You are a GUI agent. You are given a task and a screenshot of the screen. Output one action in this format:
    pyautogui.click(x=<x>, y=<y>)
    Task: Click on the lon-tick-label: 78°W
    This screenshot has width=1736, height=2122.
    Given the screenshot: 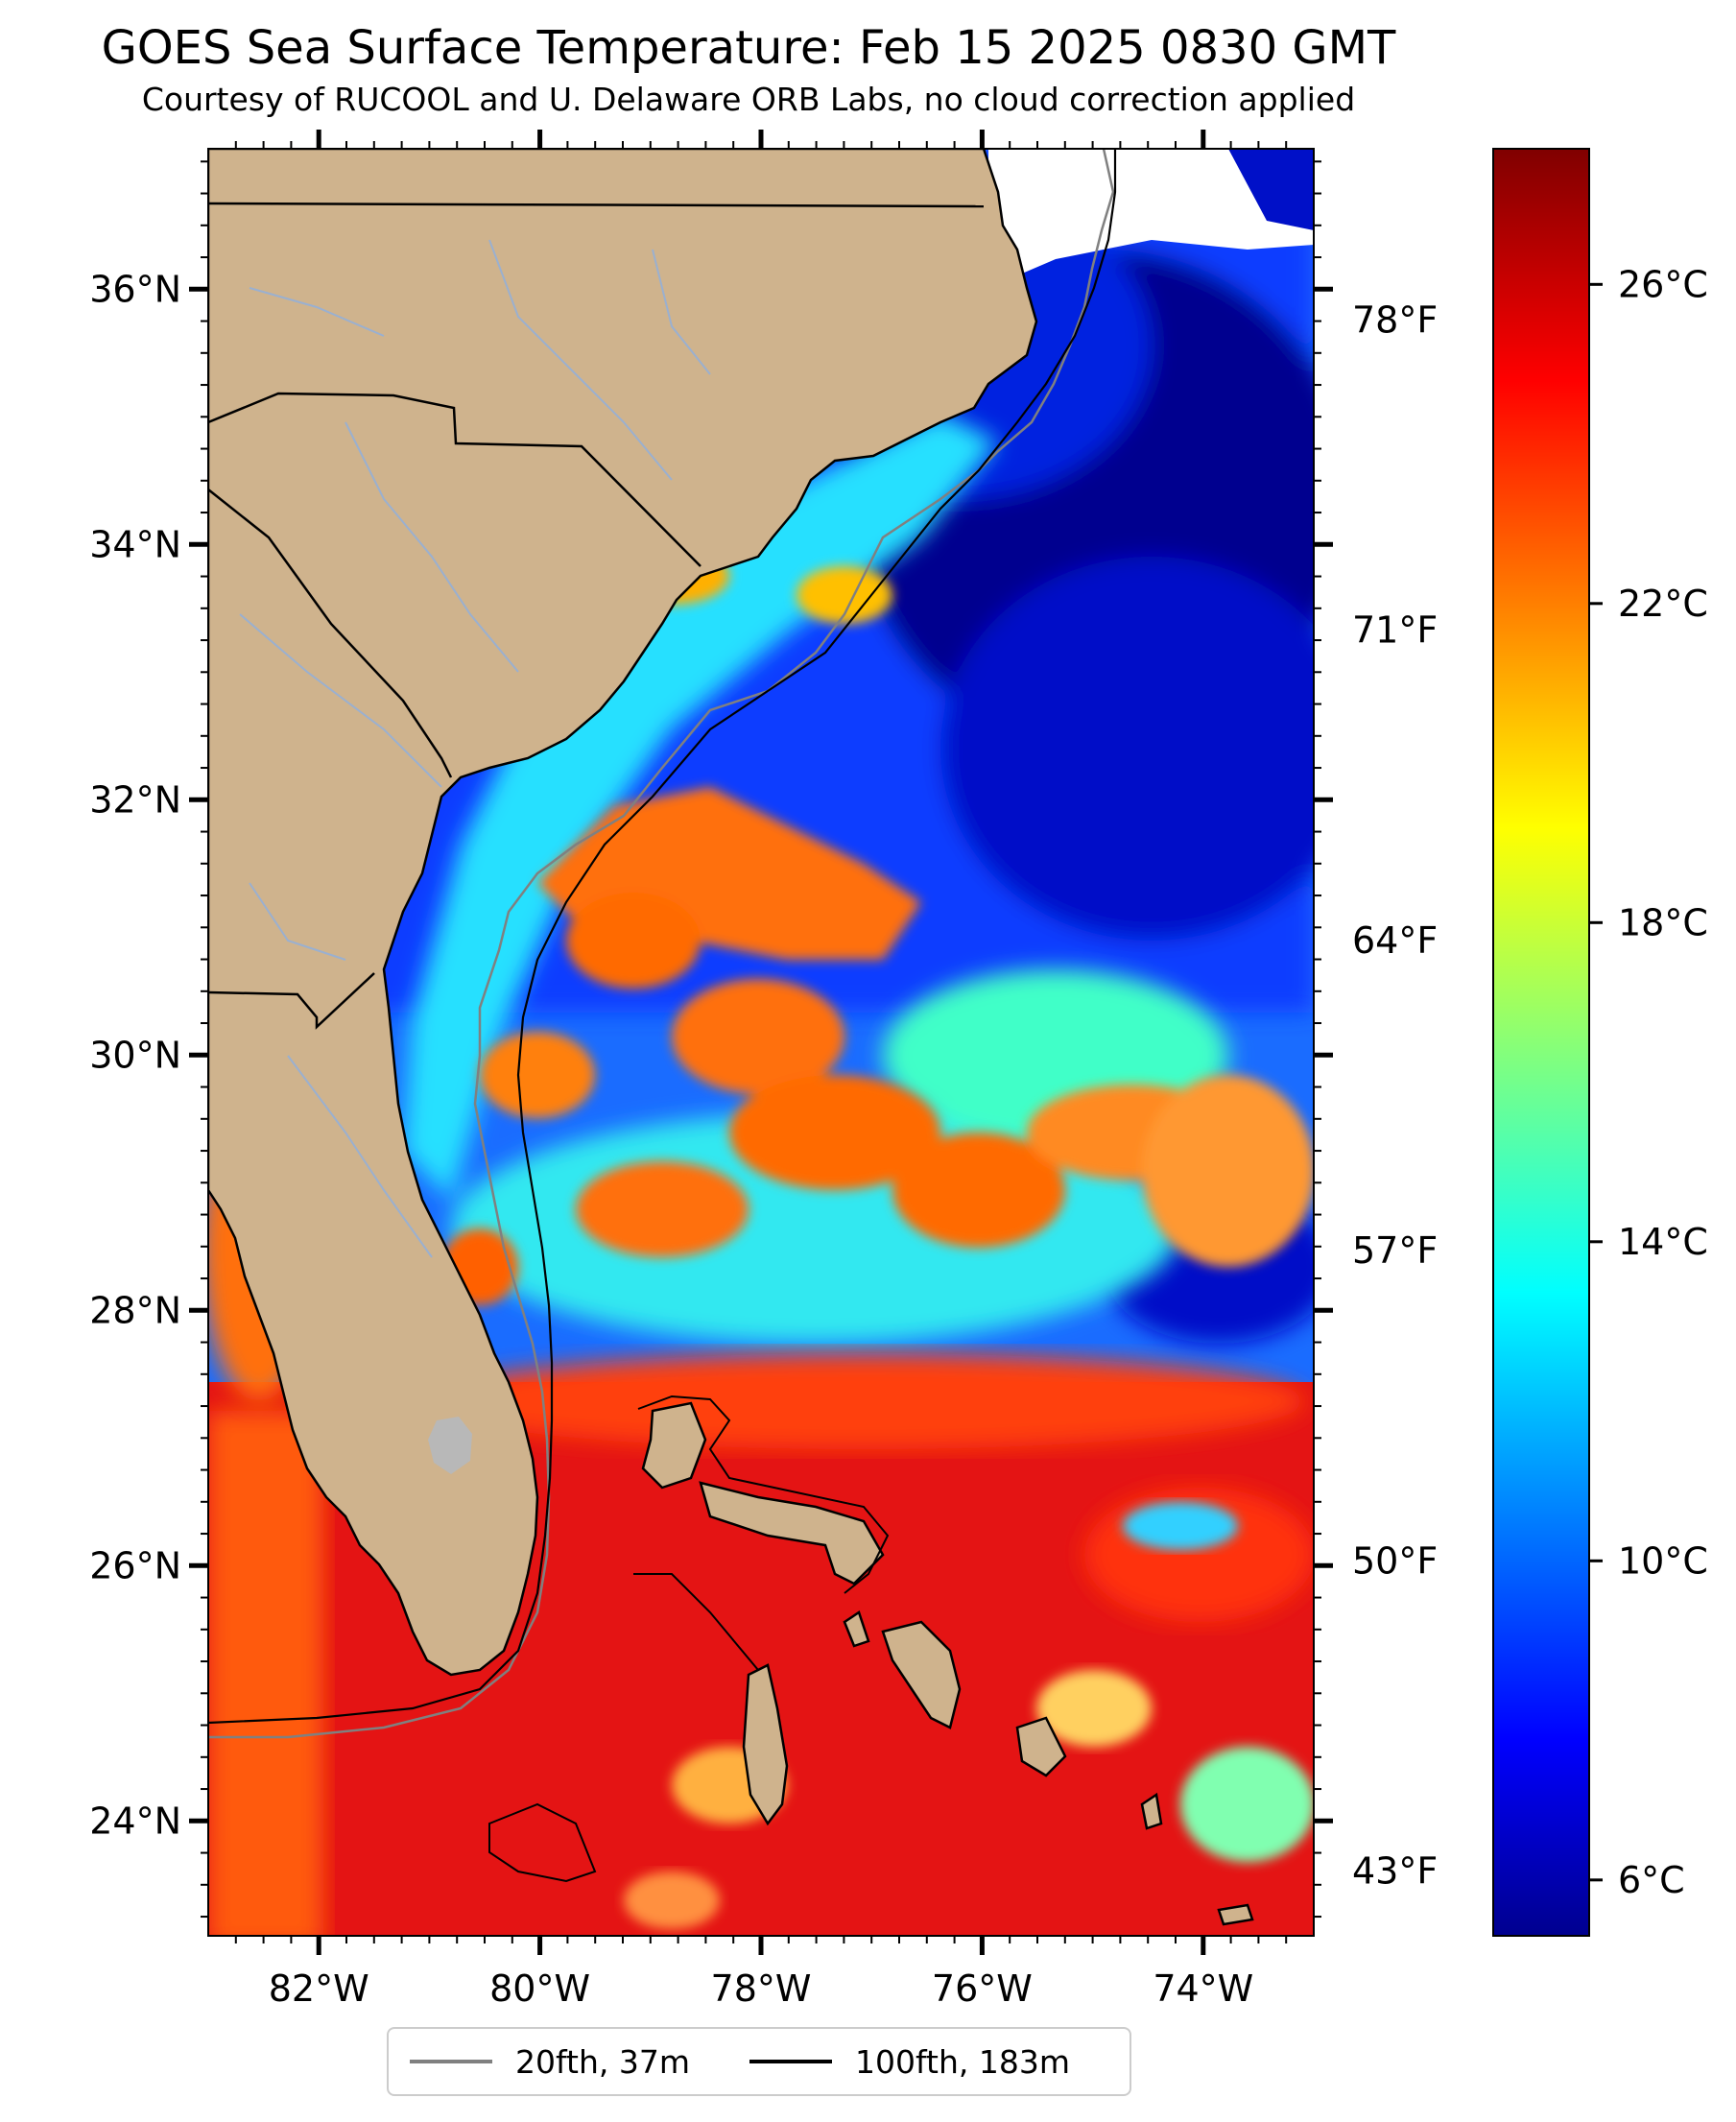 What is the action you would take?
    pyautogui.click(x=761, y=1988)
    